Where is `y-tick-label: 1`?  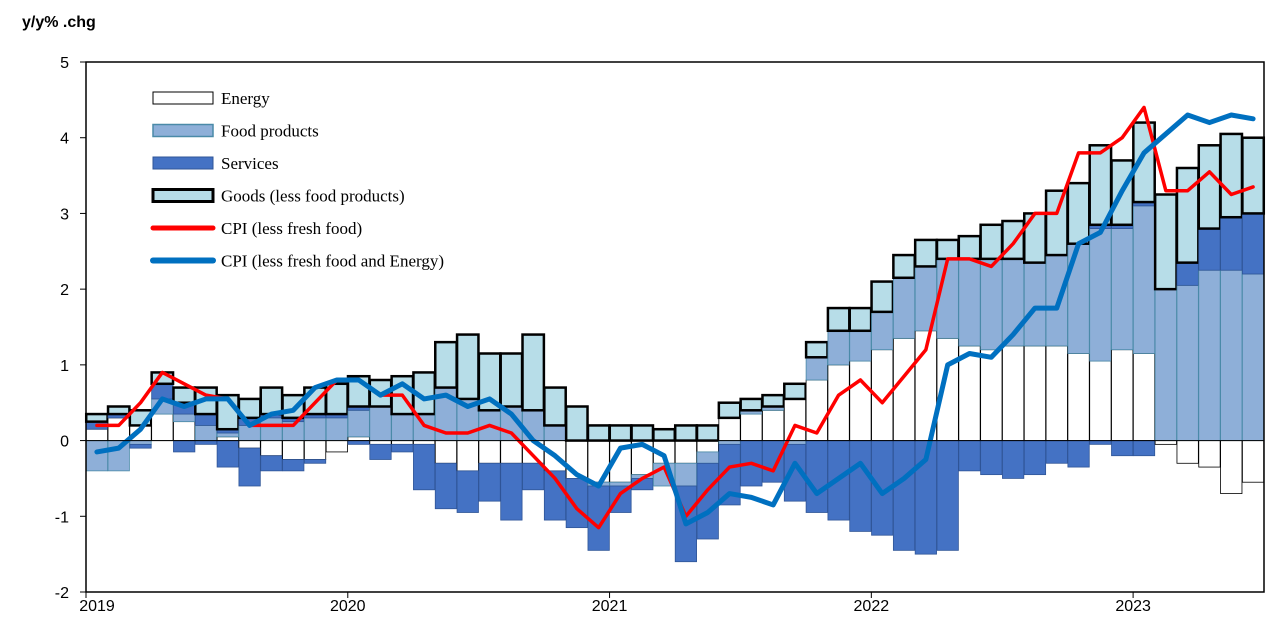 y-tick-label: 1 is located at coordinates (64, 366).